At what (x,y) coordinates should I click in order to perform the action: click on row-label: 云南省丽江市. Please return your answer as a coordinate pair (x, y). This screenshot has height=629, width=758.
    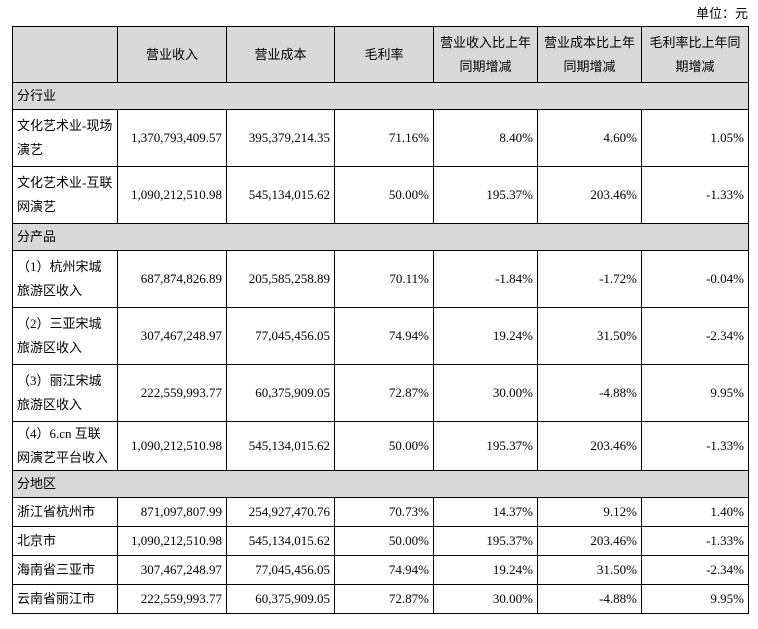
    Looking at the image, I should click on (65, 599).